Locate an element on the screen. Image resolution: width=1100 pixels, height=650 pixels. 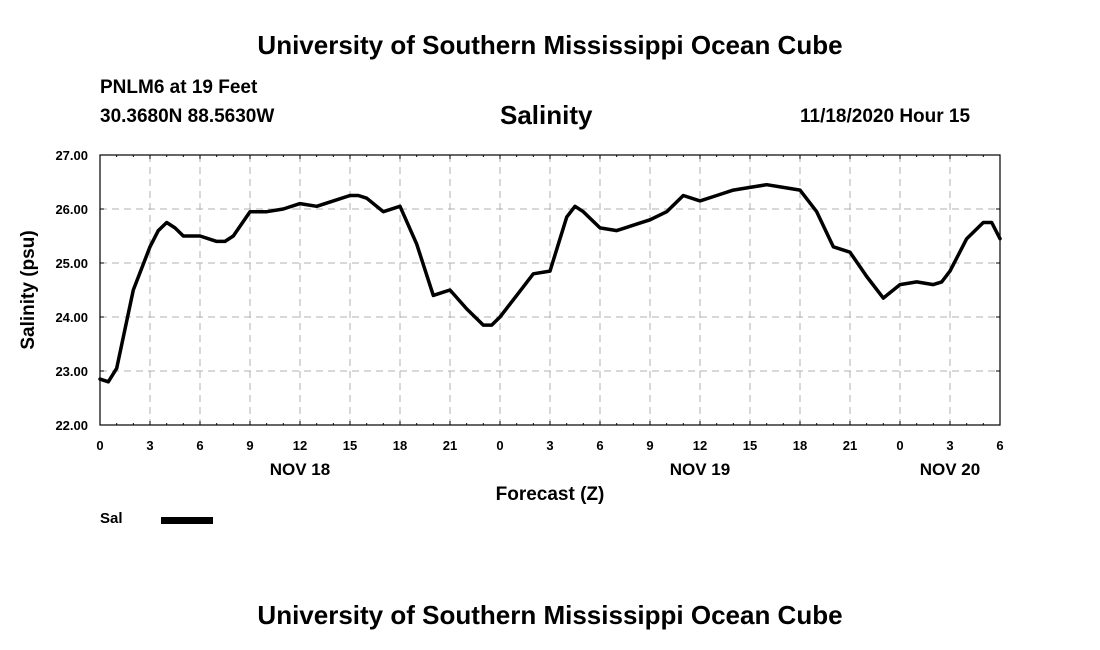
x-day-label: NOV 19 is located at coordinates (700, 469).